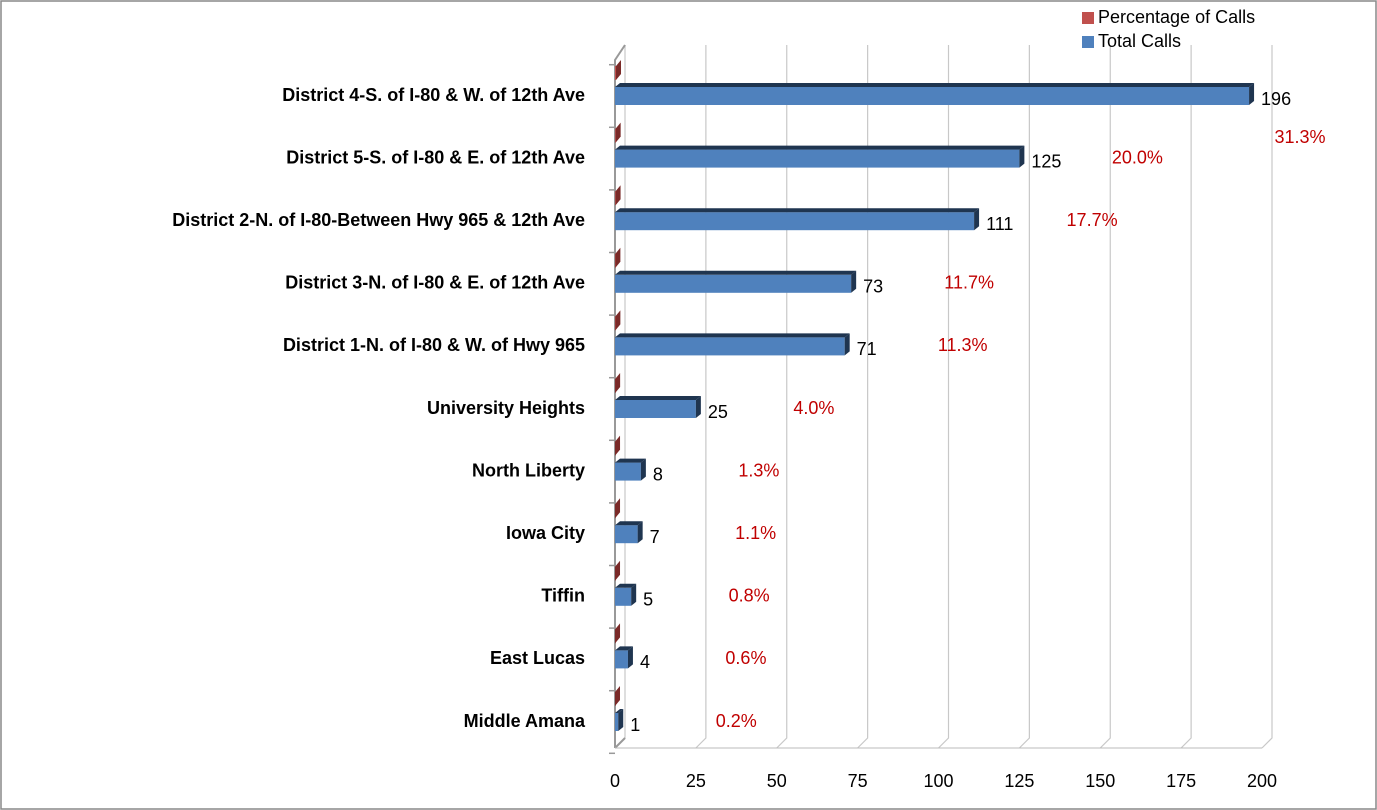 This screenshot has width=1377, height=810. What do you see at coordinates (999, 224) in the screenshot?
I see `data-label: 111` at bounding box center [999, 224].